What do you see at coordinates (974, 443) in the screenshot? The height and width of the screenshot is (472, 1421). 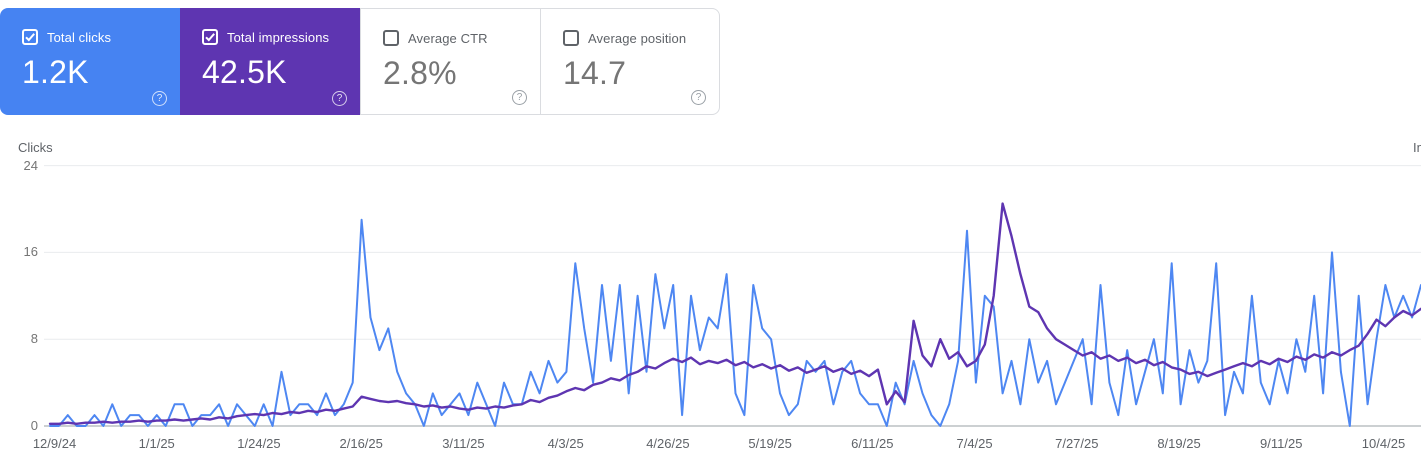 I see `x-tick-label: 7/4/25` at bounding box center [974, 443].